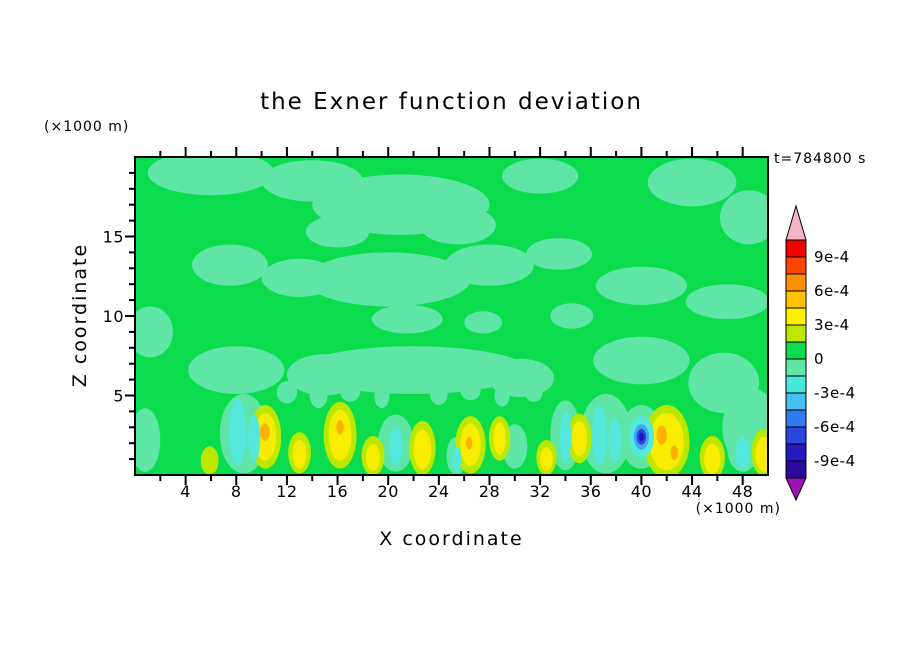  I want to click on colorbar-bottom-arrow, so click(796, 489).